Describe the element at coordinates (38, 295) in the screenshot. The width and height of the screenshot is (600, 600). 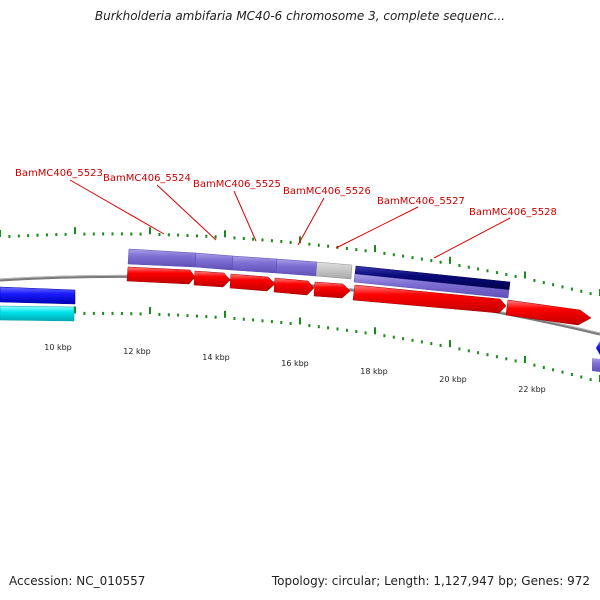
I see `blue-feature` at that location.